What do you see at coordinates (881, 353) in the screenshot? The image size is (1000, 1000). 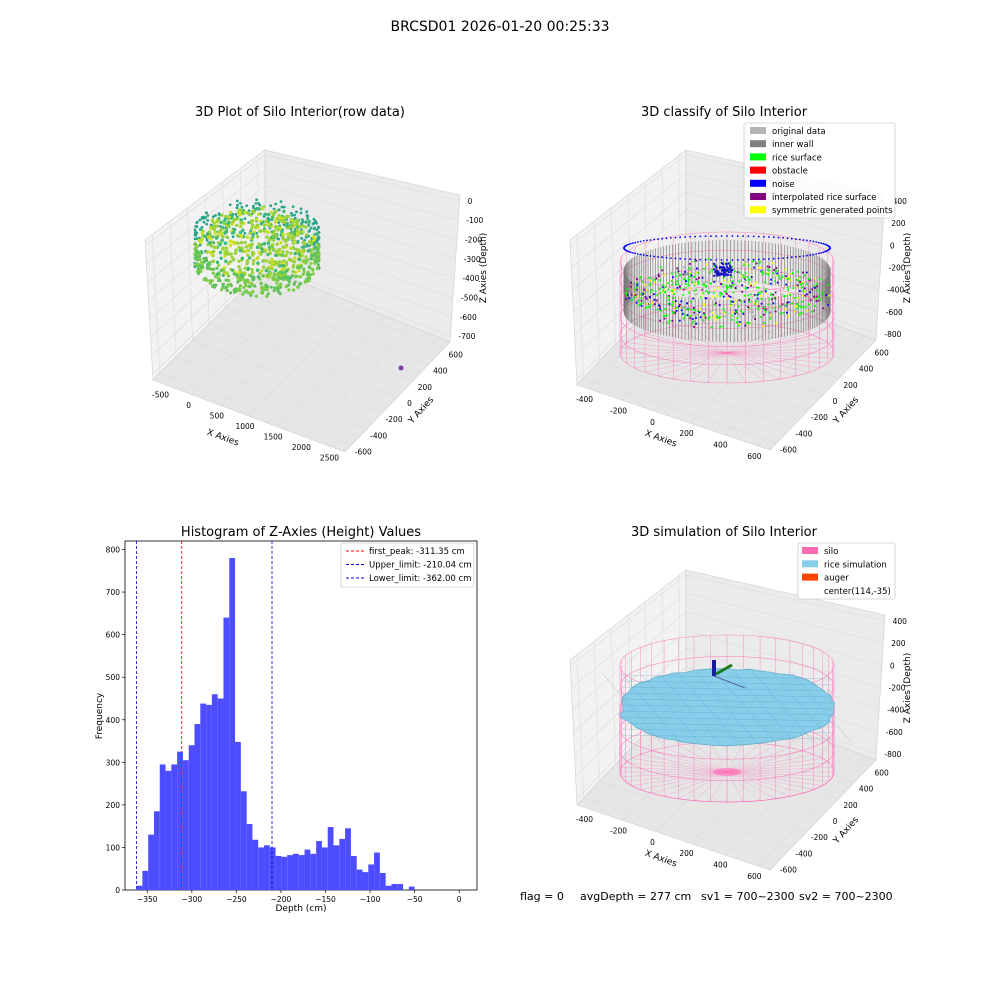 I see `y-tick-label: 600` at bounding box center [881, 353].